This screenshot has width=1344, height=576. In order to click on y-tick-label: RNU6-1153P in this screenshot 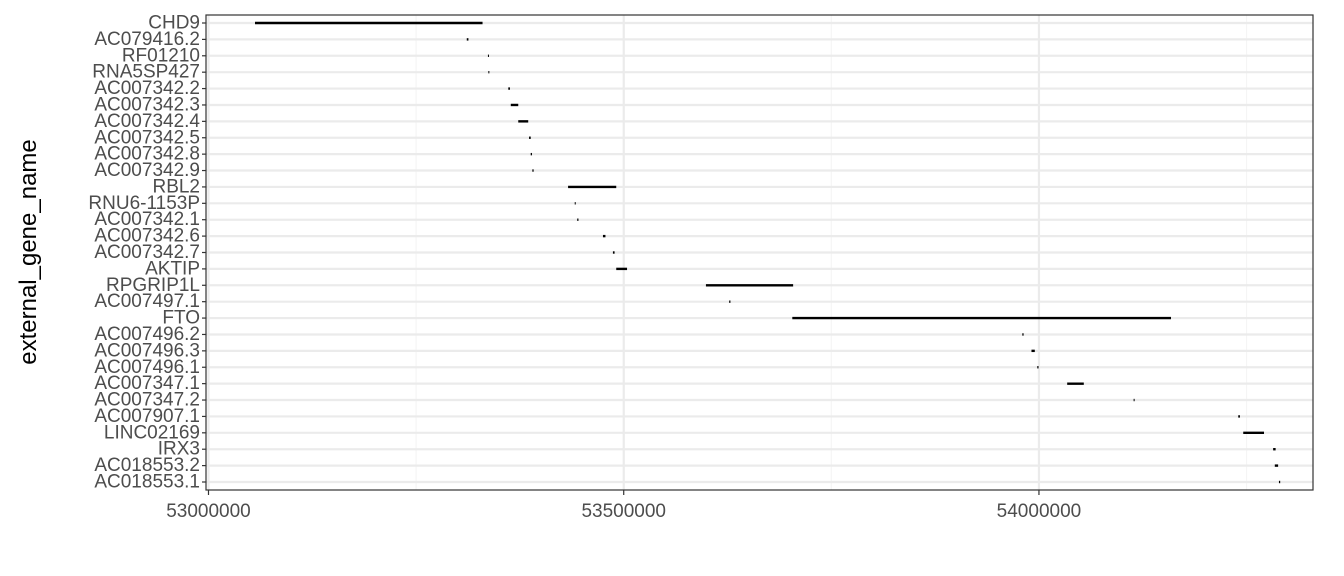, I will do `click(144, 203)`.